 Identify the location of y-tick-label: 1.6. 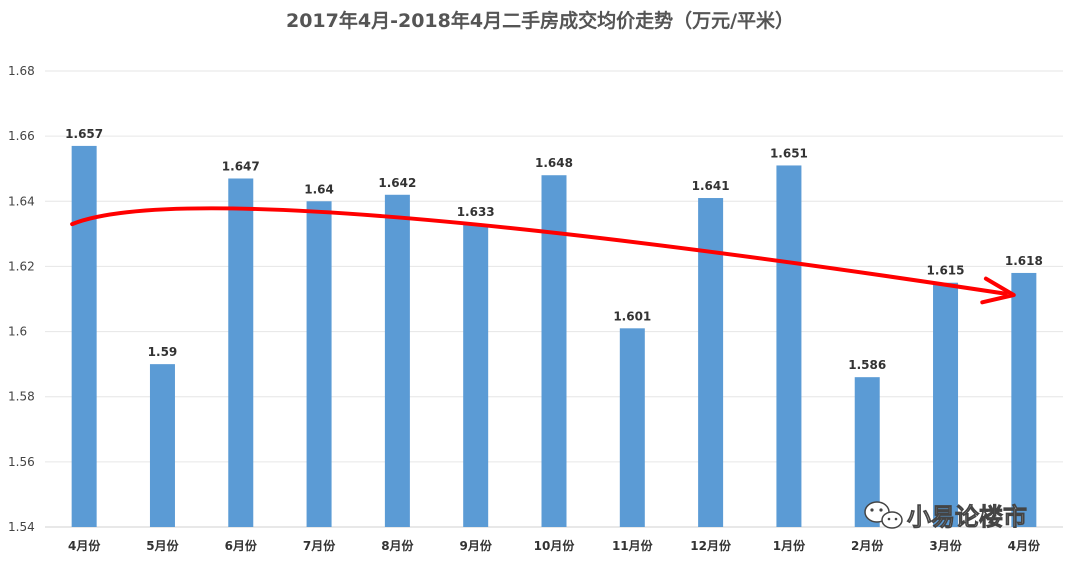
(17, 332).